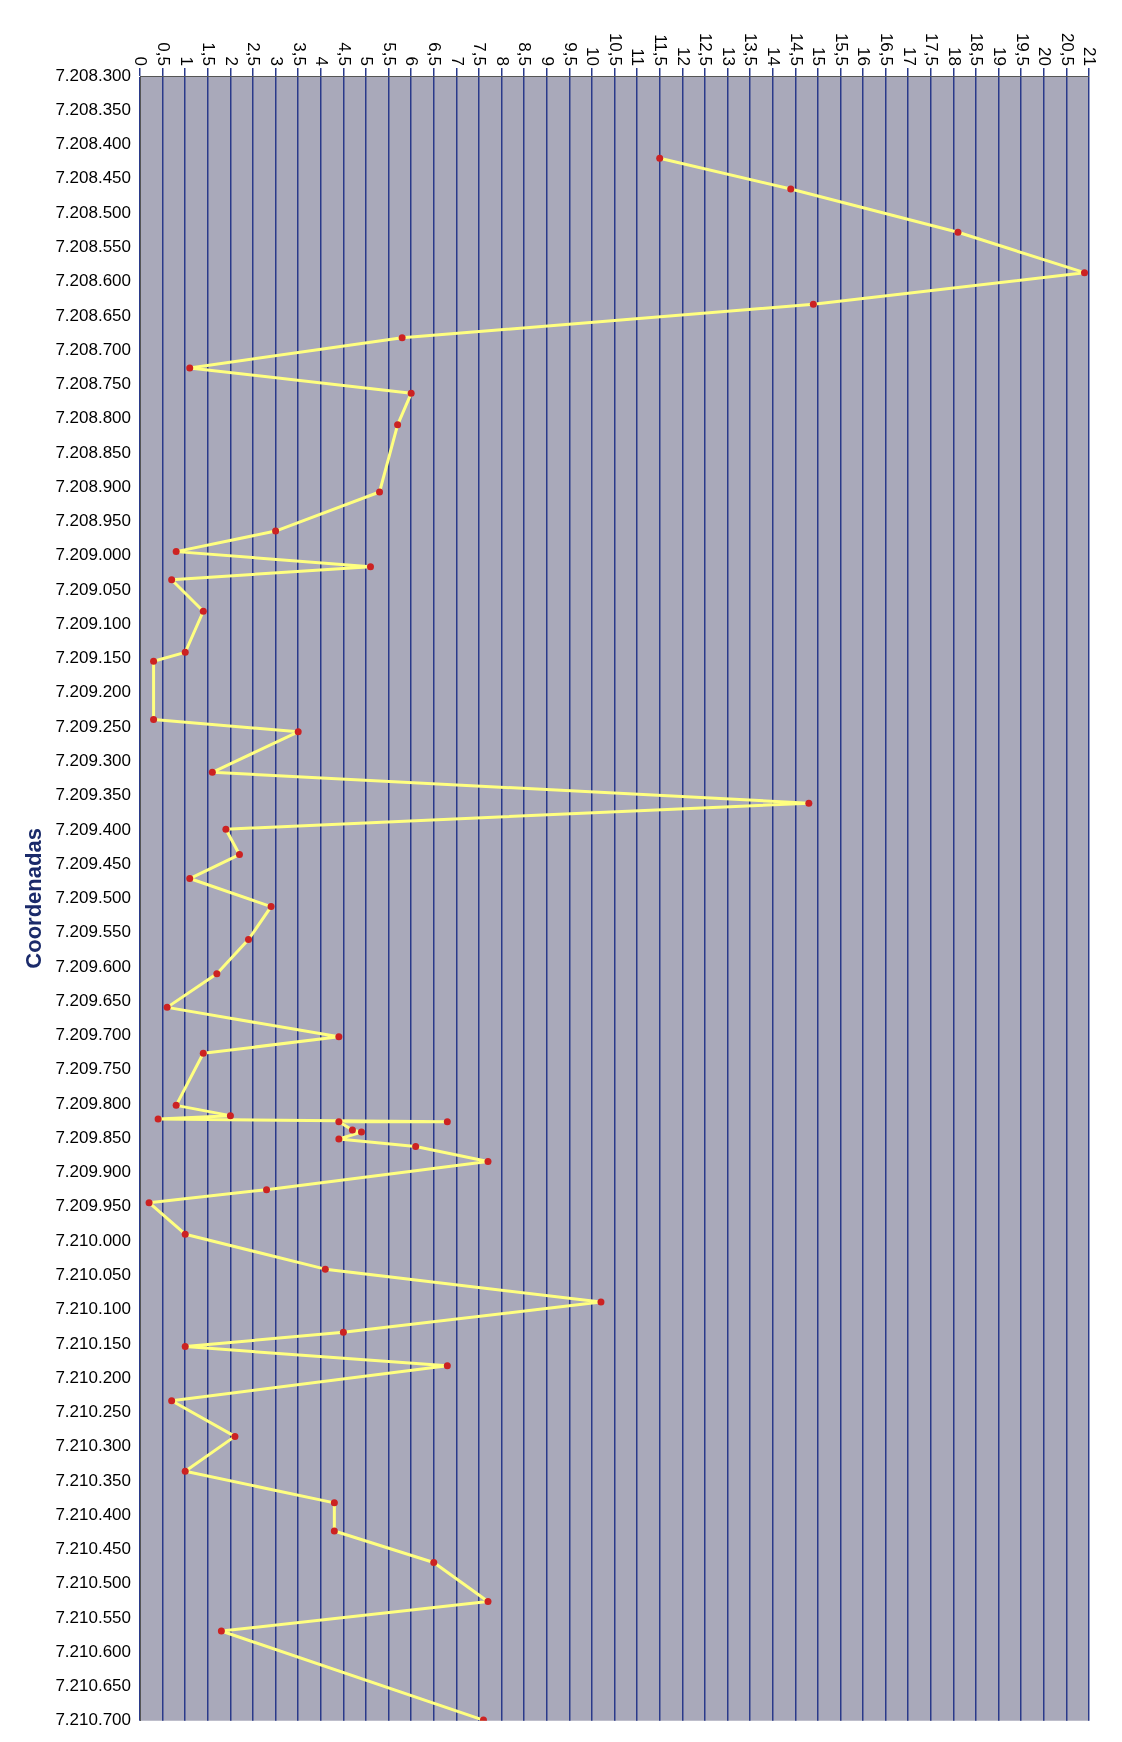 This screenshot has height=1742, width=1122. Describe the element at coordinates (93, 1549) in the screenshot. I see `y-tick-label: 7.210.450` at that location.